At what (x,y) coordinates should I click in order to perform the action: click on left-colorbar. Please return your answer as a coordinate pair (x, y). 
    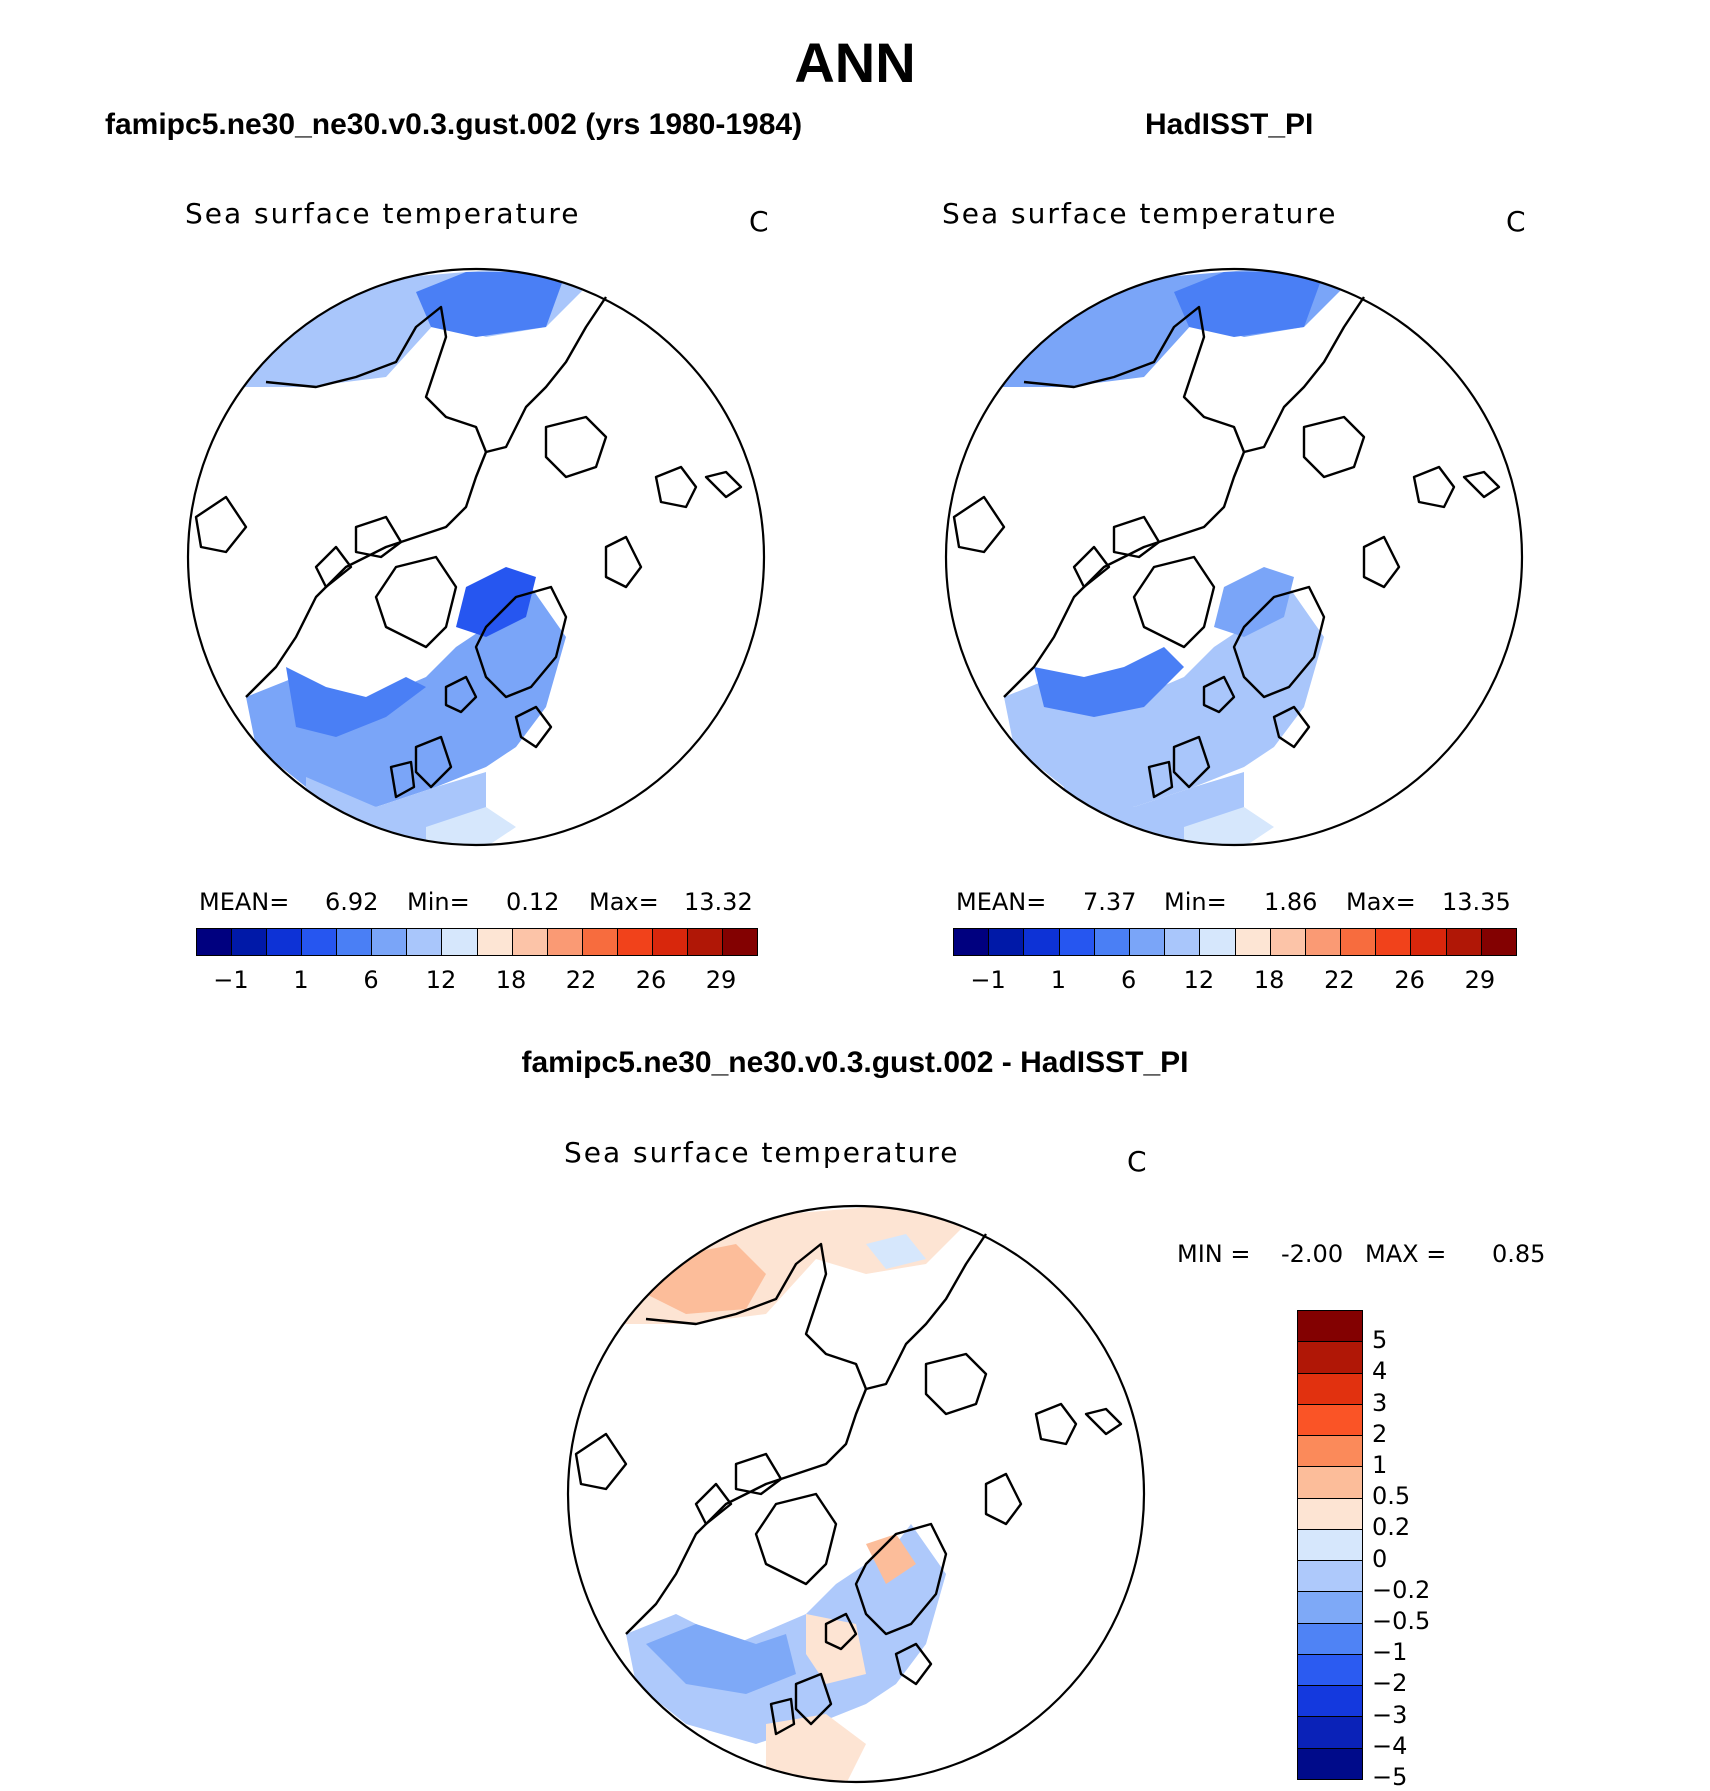
    Looking at the image, I should click on (477, 942).